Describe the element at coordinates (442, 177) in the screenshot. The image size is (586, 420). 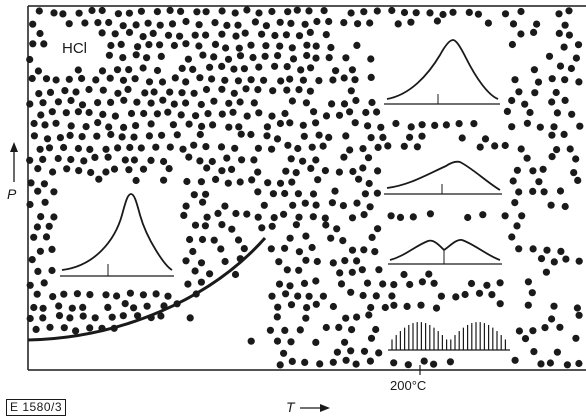
I see `spectrum-inset-moderate-gas` at that location.